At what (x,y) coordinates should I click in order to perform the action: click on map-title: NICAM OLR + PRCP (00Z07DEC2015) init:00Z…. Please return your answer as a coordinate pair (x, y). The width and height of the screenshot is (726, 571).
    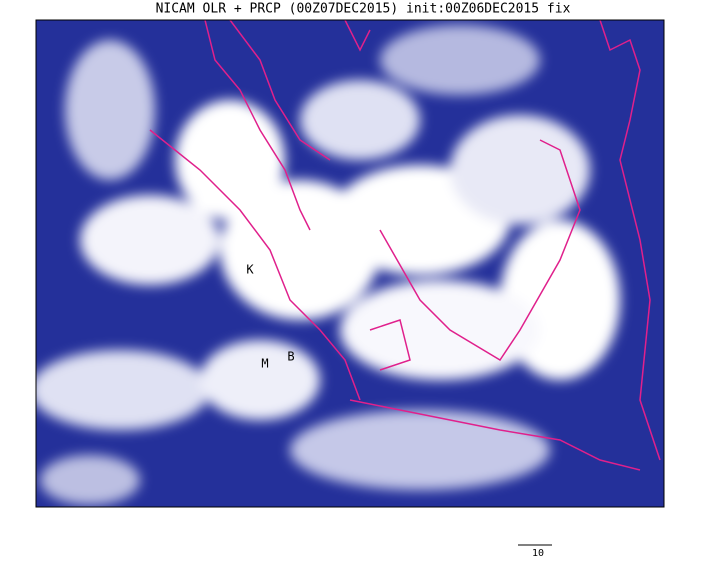
    Looking at the image, I should click on (363, 9).